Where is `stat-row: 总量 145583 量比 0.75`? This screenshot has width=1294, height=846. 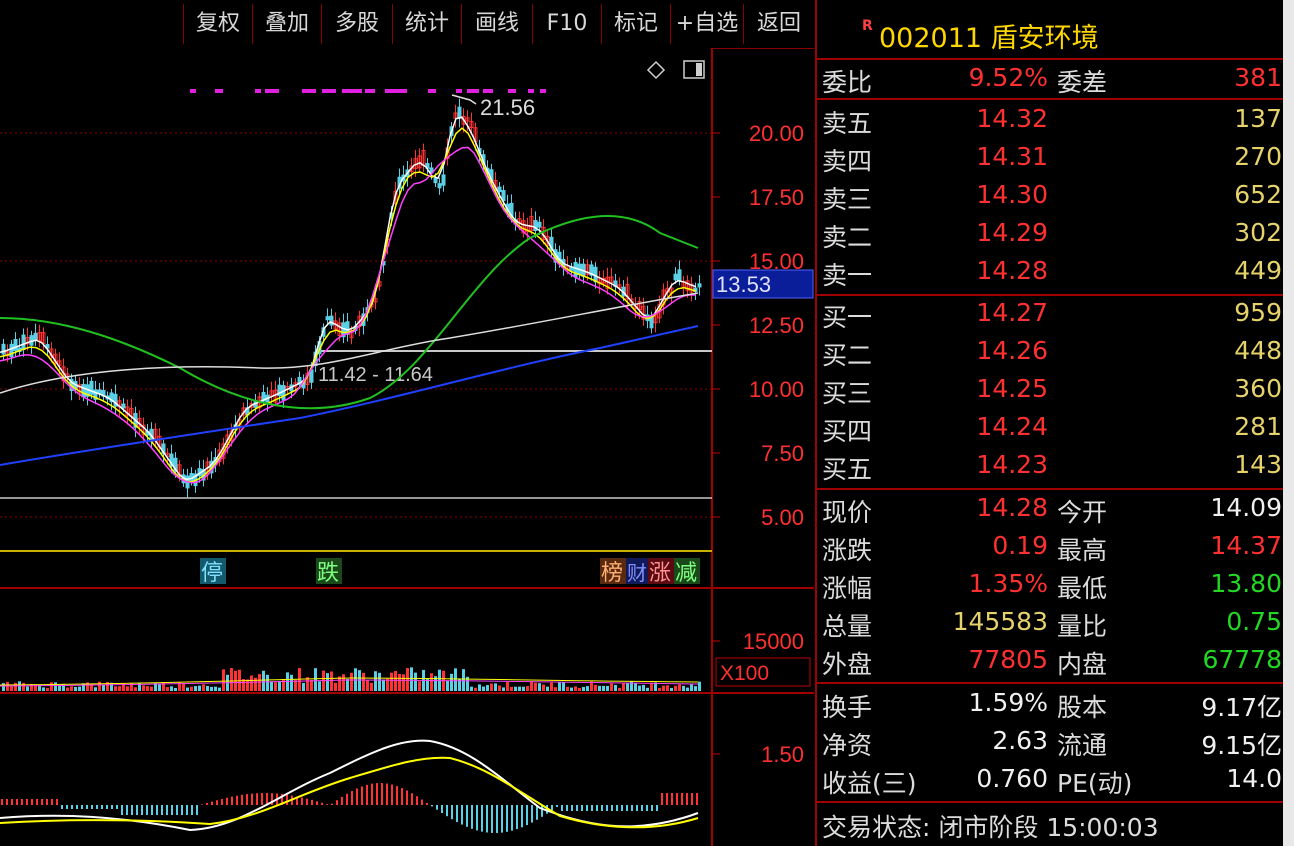 stat-row: 总量 145583 量比 0.75 is located at coordinates (1050, 624).